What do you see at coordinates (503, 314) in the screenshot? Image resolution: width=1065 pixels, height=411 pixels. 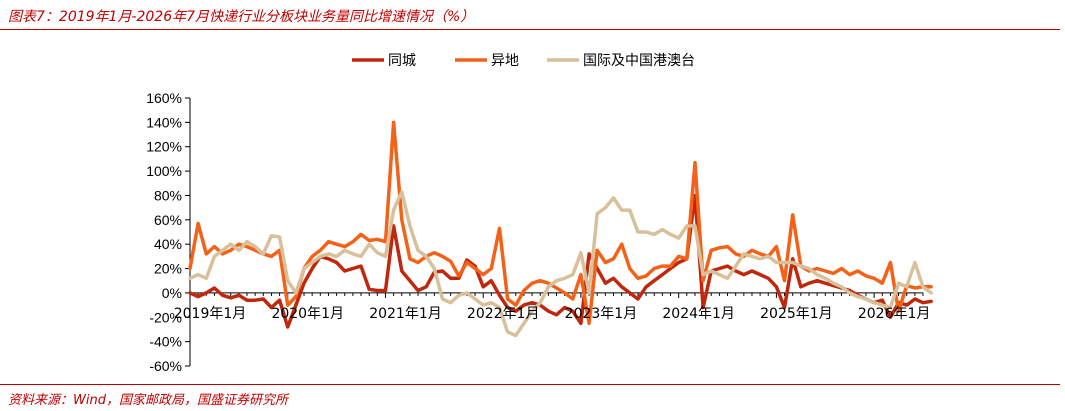 I see `x-tick-label: 2022年1月` at bounding box center [503, 314].